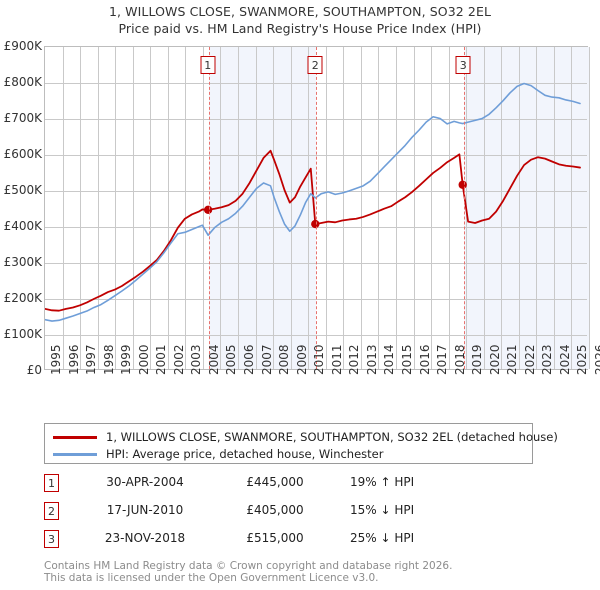 The width and height of the screenshot is (600, 590). What do you see at coordinates (51, 483) in the screenshot?
I see `row-index-badge: 1` at bounding box center [51, 483].